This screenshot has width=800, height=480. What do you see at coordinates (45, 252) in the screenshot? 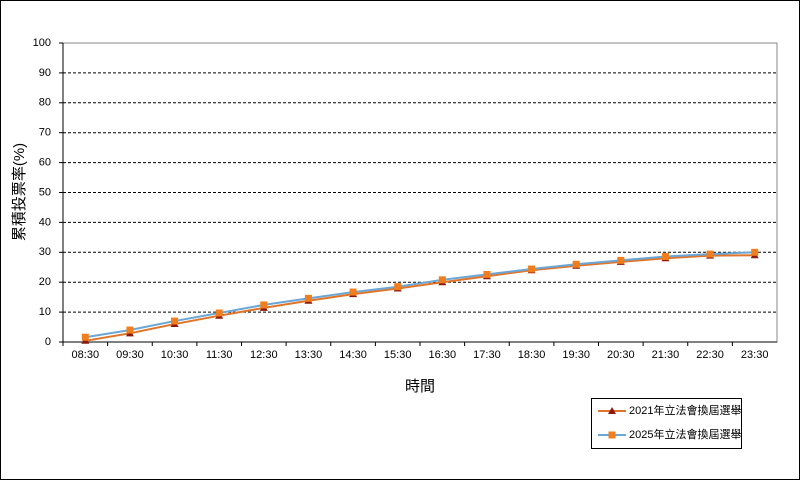
I see `y-tick-label: 30` at bounding box center [45, 252].